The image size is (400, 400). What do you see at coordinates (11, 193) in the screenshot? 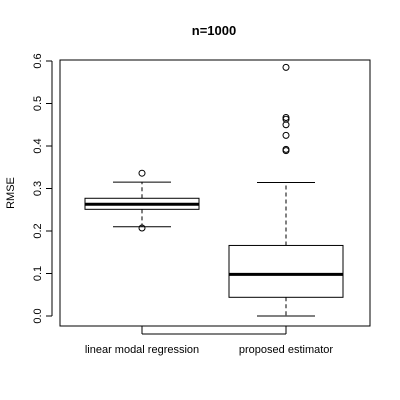
I see `y-axis-label: RMSE` at bounding box center [11, 193].